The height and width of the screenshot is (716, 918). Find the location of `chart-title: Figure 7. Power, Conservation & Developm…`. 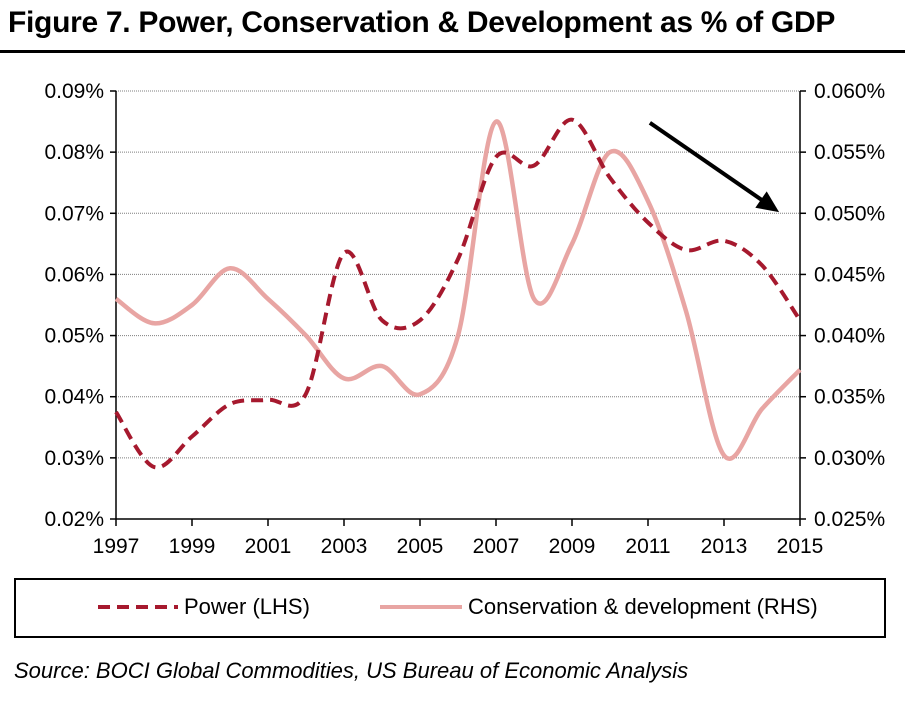

chart-title: Figure 7. Power, Conservation & Developm… is located at coordinates (422, 22).